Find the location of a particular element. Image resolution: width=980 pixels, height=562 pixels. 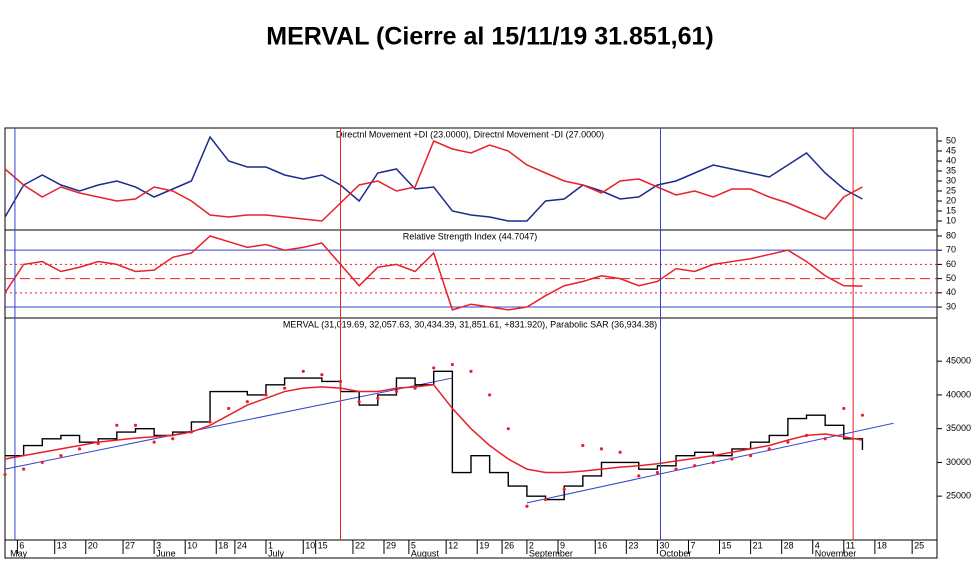

x-tick-label: 1 is located at coordinates (270, 545).